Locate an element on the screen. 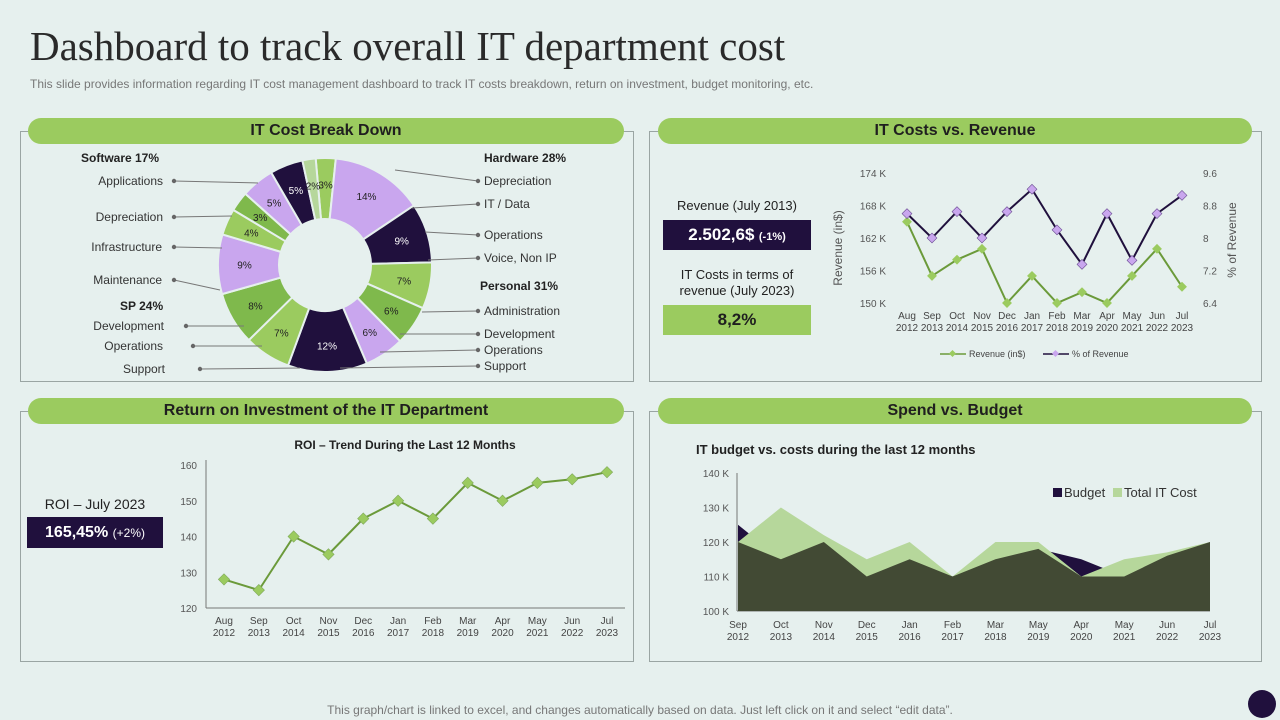 The width and height of the screenshot is (1280, 720). revenue-value-box: 2.502,6$ (-1%) is located at coordinates (737, 235).